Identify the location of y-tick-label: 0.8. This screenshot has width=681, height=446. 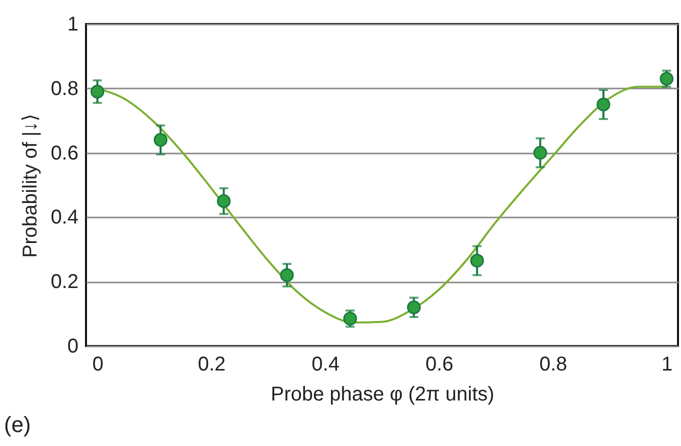
(64, 89).